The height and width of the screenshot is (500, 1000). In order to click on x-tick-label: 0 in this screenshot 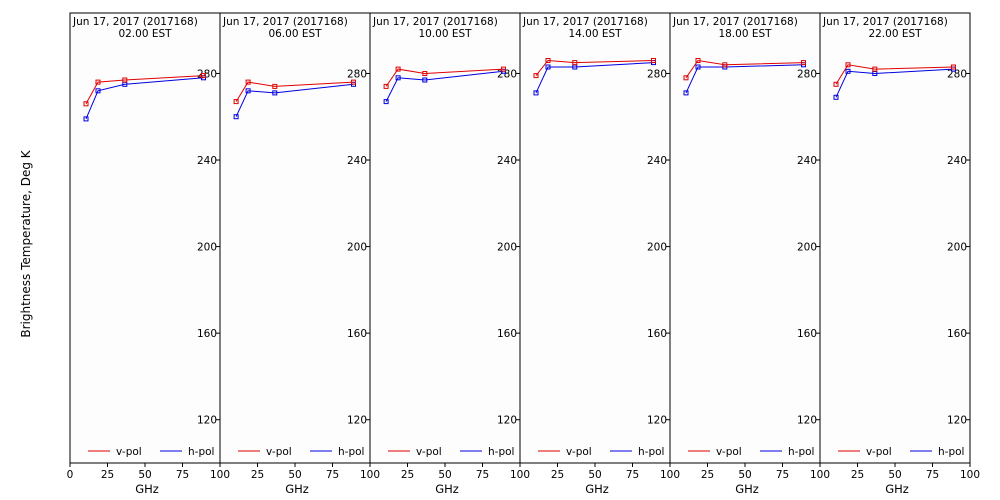, I will do `click(70, 475)`.